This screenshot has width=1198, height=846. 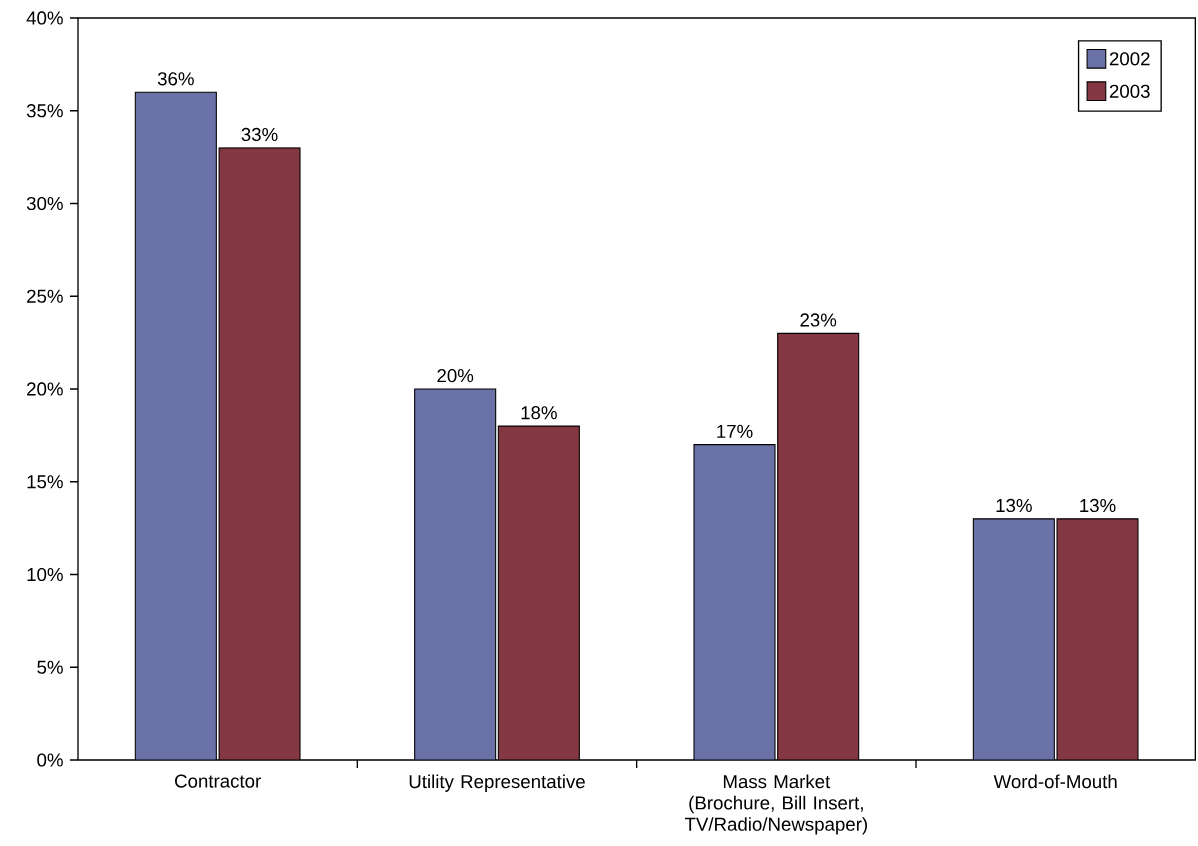 I want to click on data-label: 17%, so click(x=735, y=431).